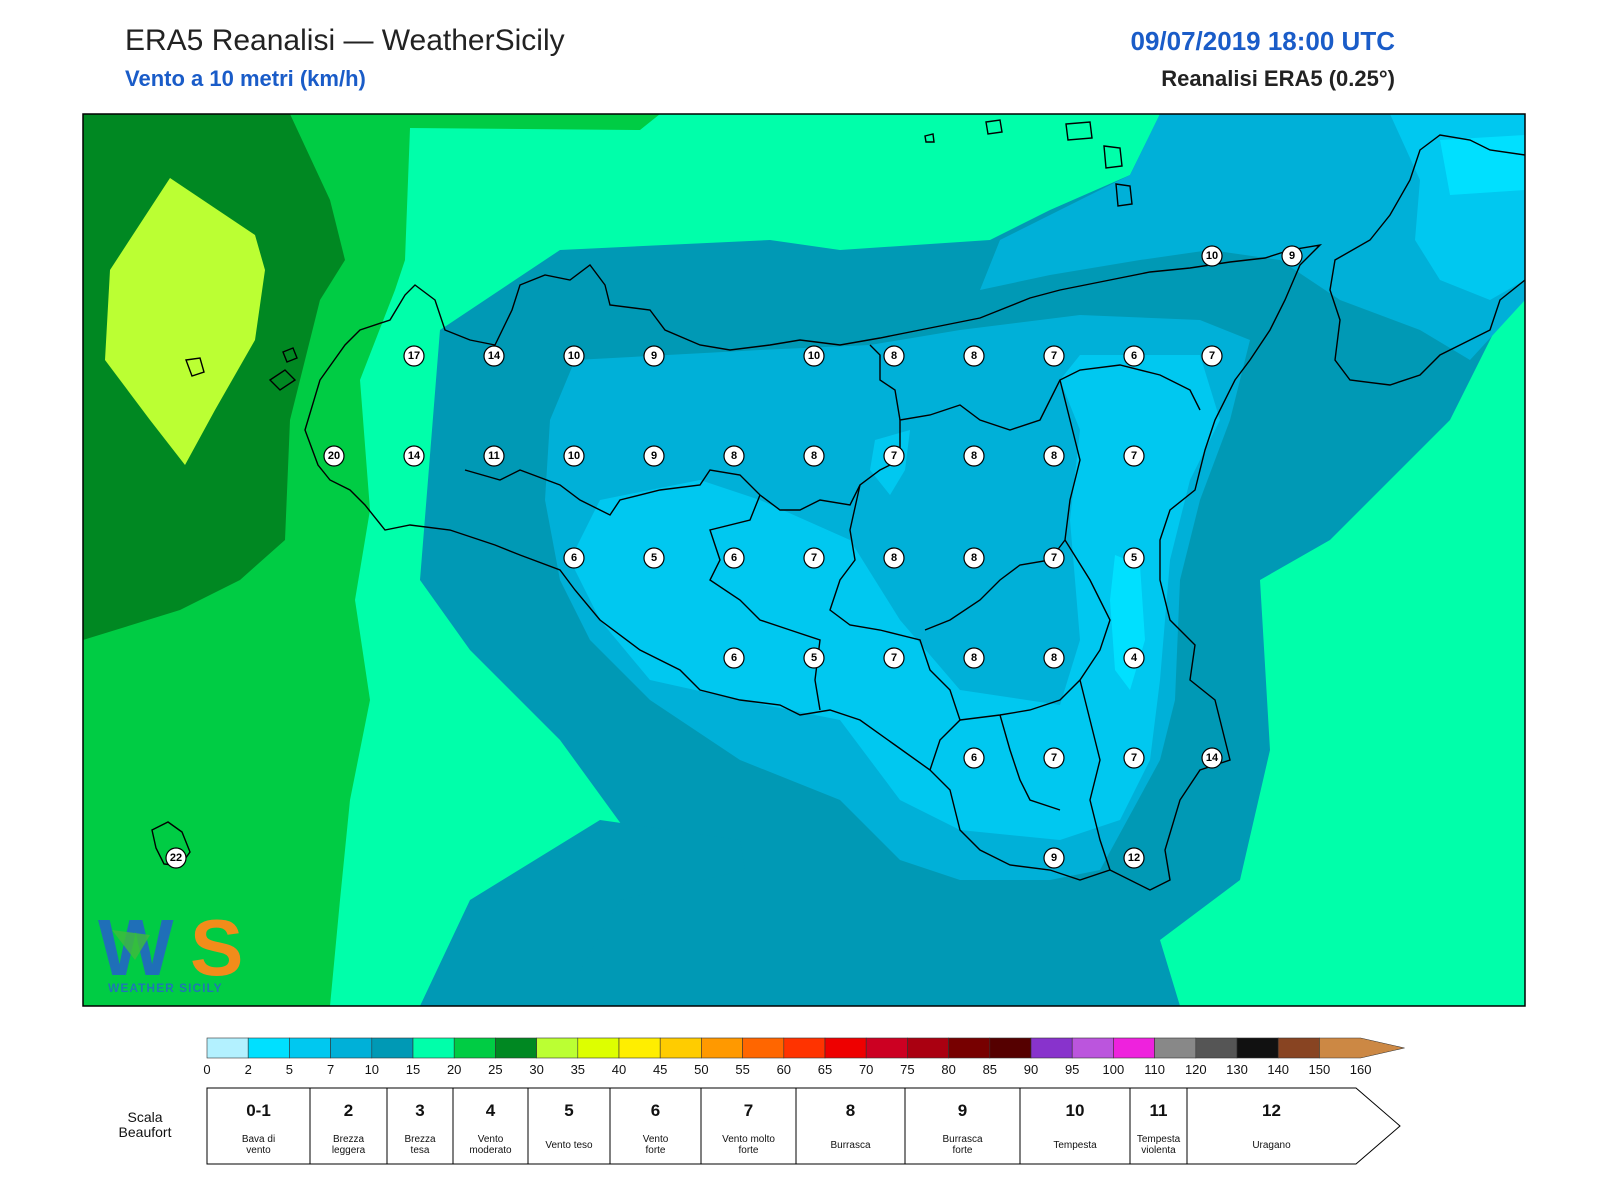 Image resolution: width=1600 pixels, height=1200 pixels. I want to click on beaufort-number: 8, so click(850, 1110).